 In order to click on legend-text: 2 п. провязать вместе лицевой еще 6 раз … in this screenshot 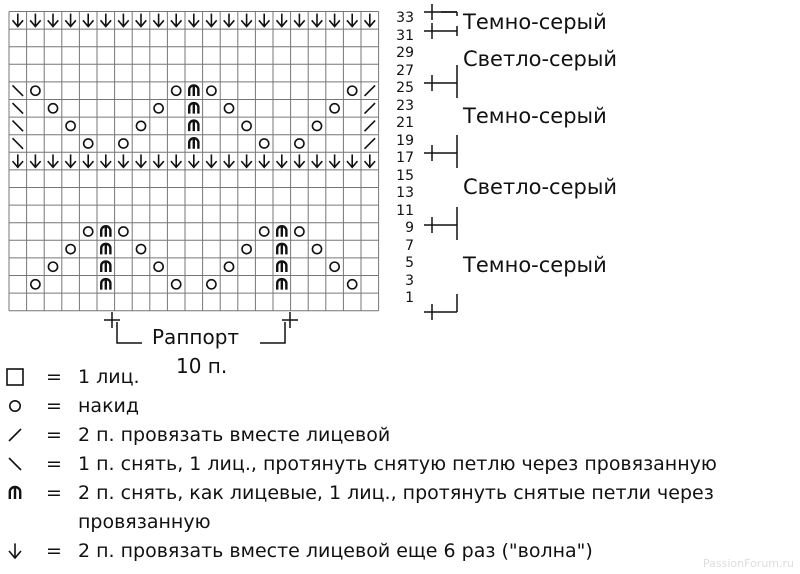, I will do `click(335, 551)`.